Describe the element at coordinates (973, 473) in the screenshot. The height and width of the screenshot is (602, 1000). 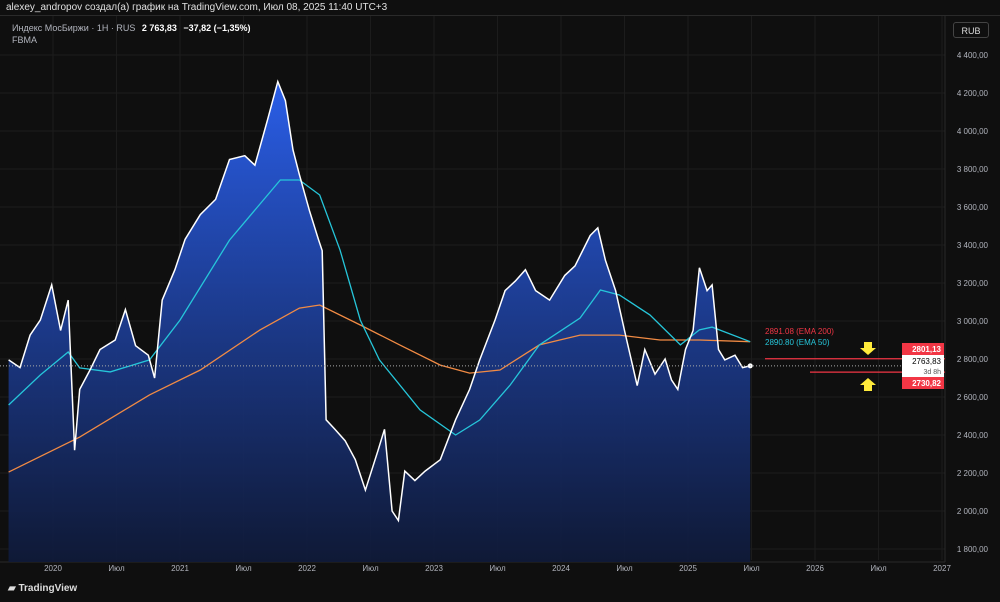
I see `y-tick-label: 2 200,00` at that location.